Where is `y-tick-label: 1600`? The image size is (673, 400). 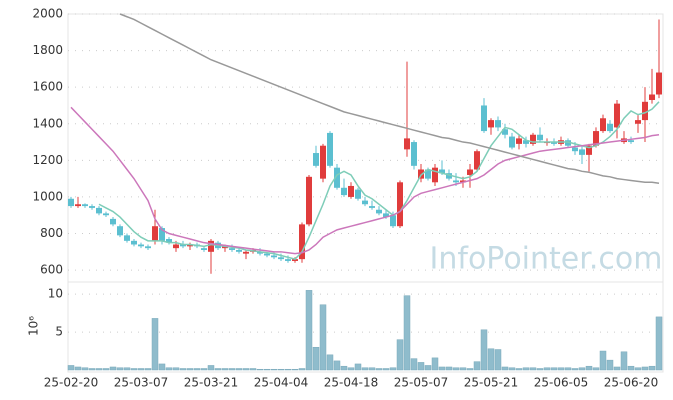
y-tick-label: 1600 is located at coordinates (47, 87).